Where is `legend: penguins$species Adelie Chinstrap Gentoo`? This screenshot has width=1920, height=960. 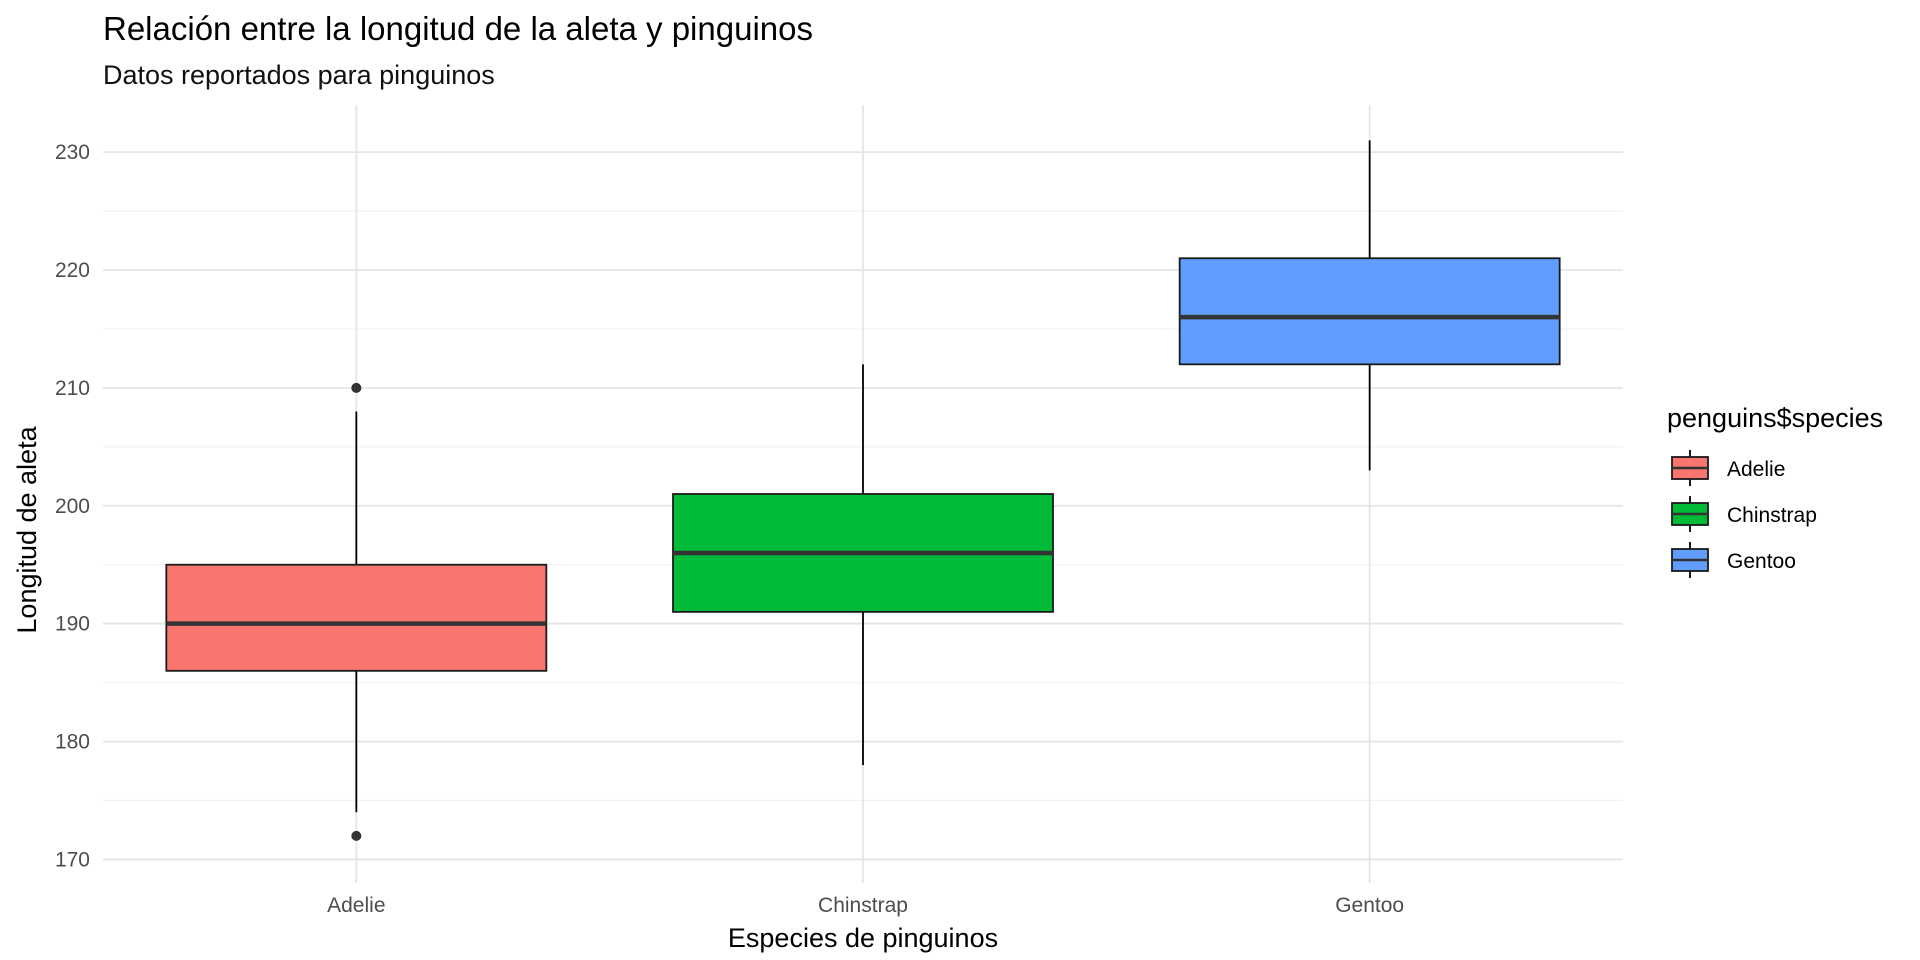
legend: penguins$species Adelie Chinstrap Gentoo is located at coordinates (1775, 490).